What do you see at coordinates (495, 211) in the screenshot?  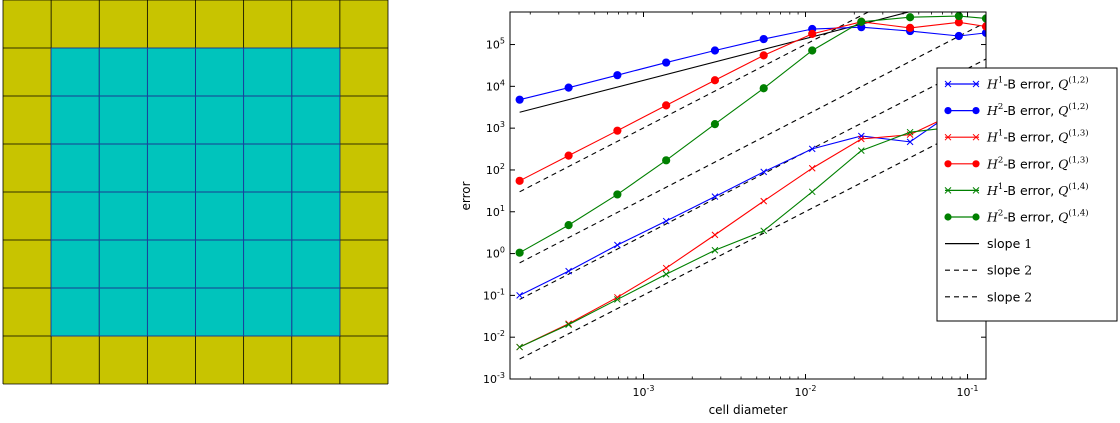 I see `y-tick-label: 10¹` at bounding box center [495, 211].